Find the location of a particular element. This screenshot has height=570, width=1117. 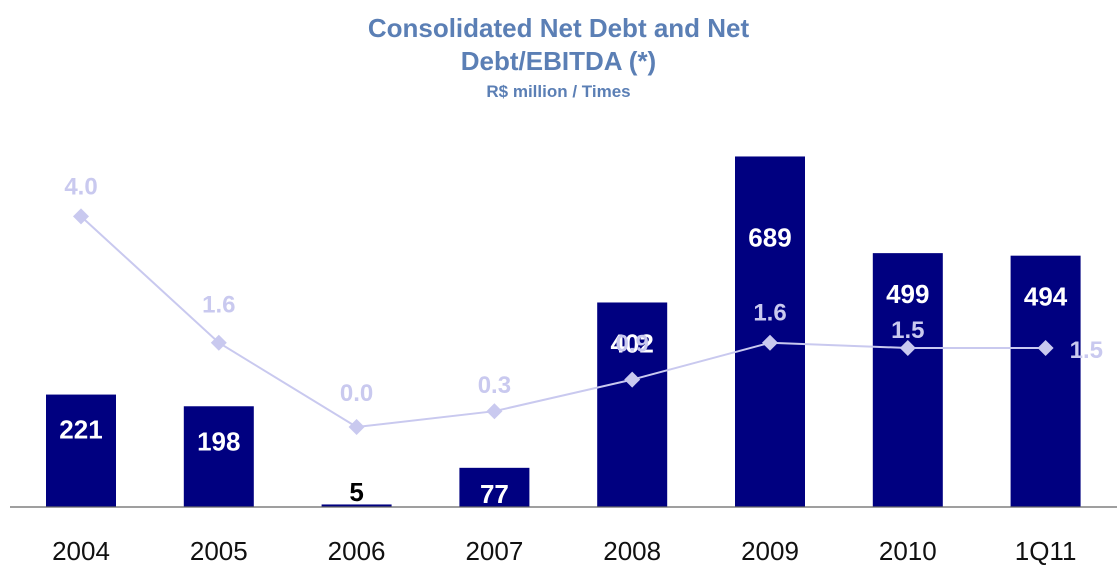

category-label: 2004 is located at coordinates (81, 551).